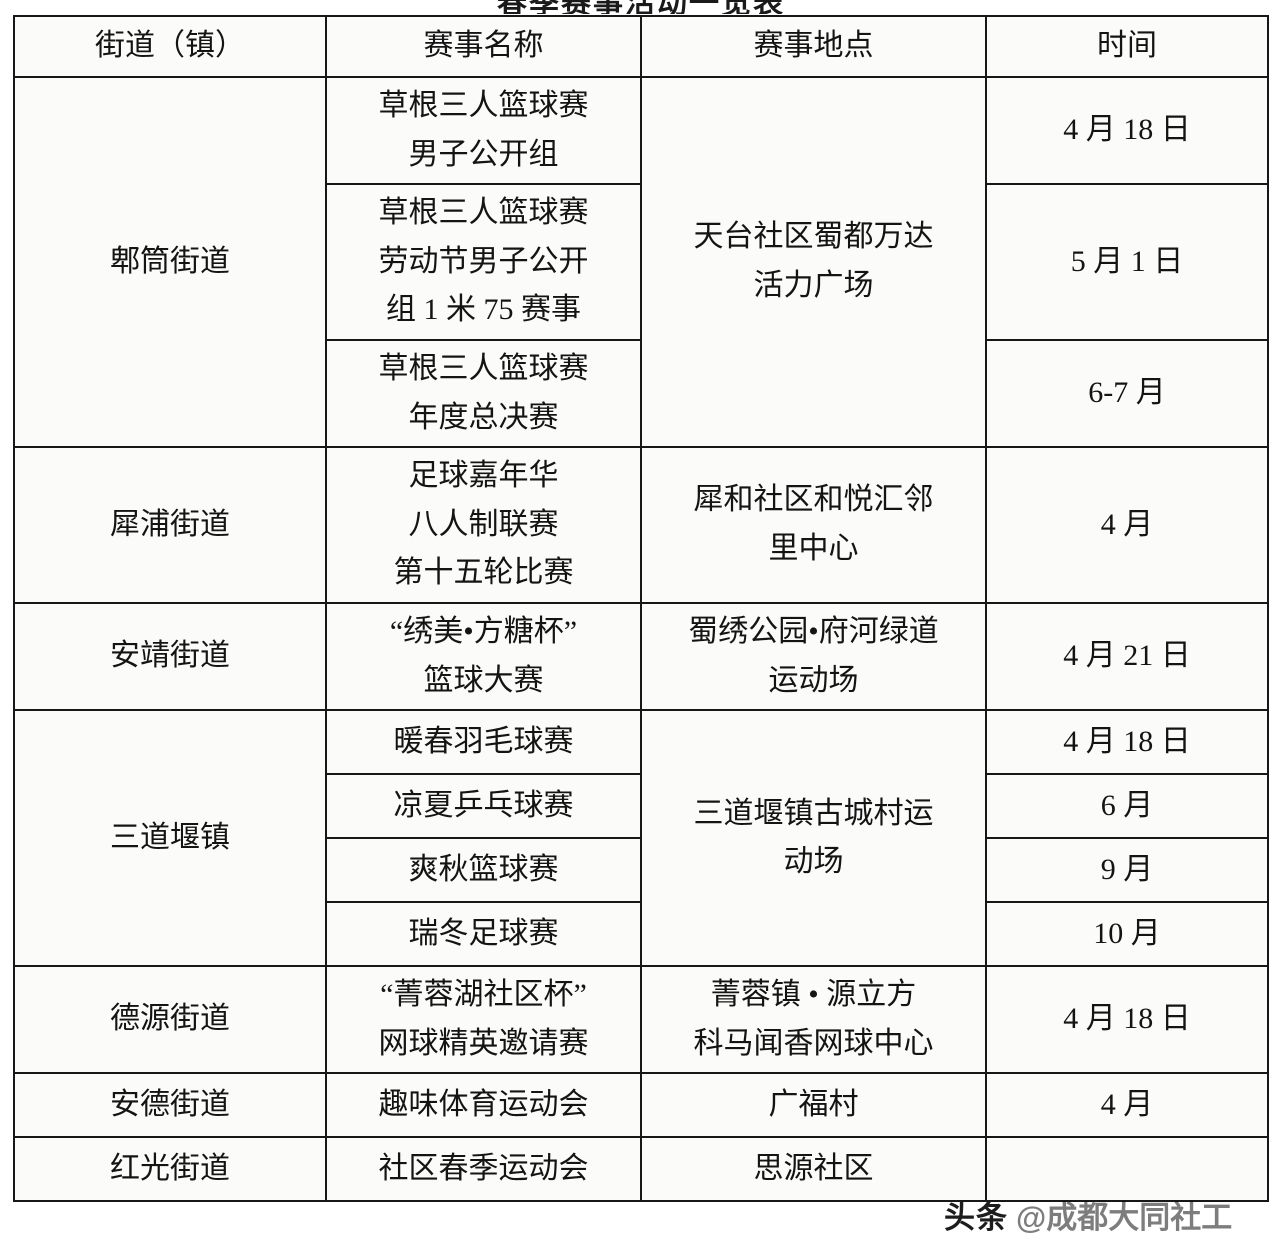 This screenshot has height=1256, width=1282. I want to click on cell-event-name: 草根三人篮球赛 年度总决赛, so click(483, 393).